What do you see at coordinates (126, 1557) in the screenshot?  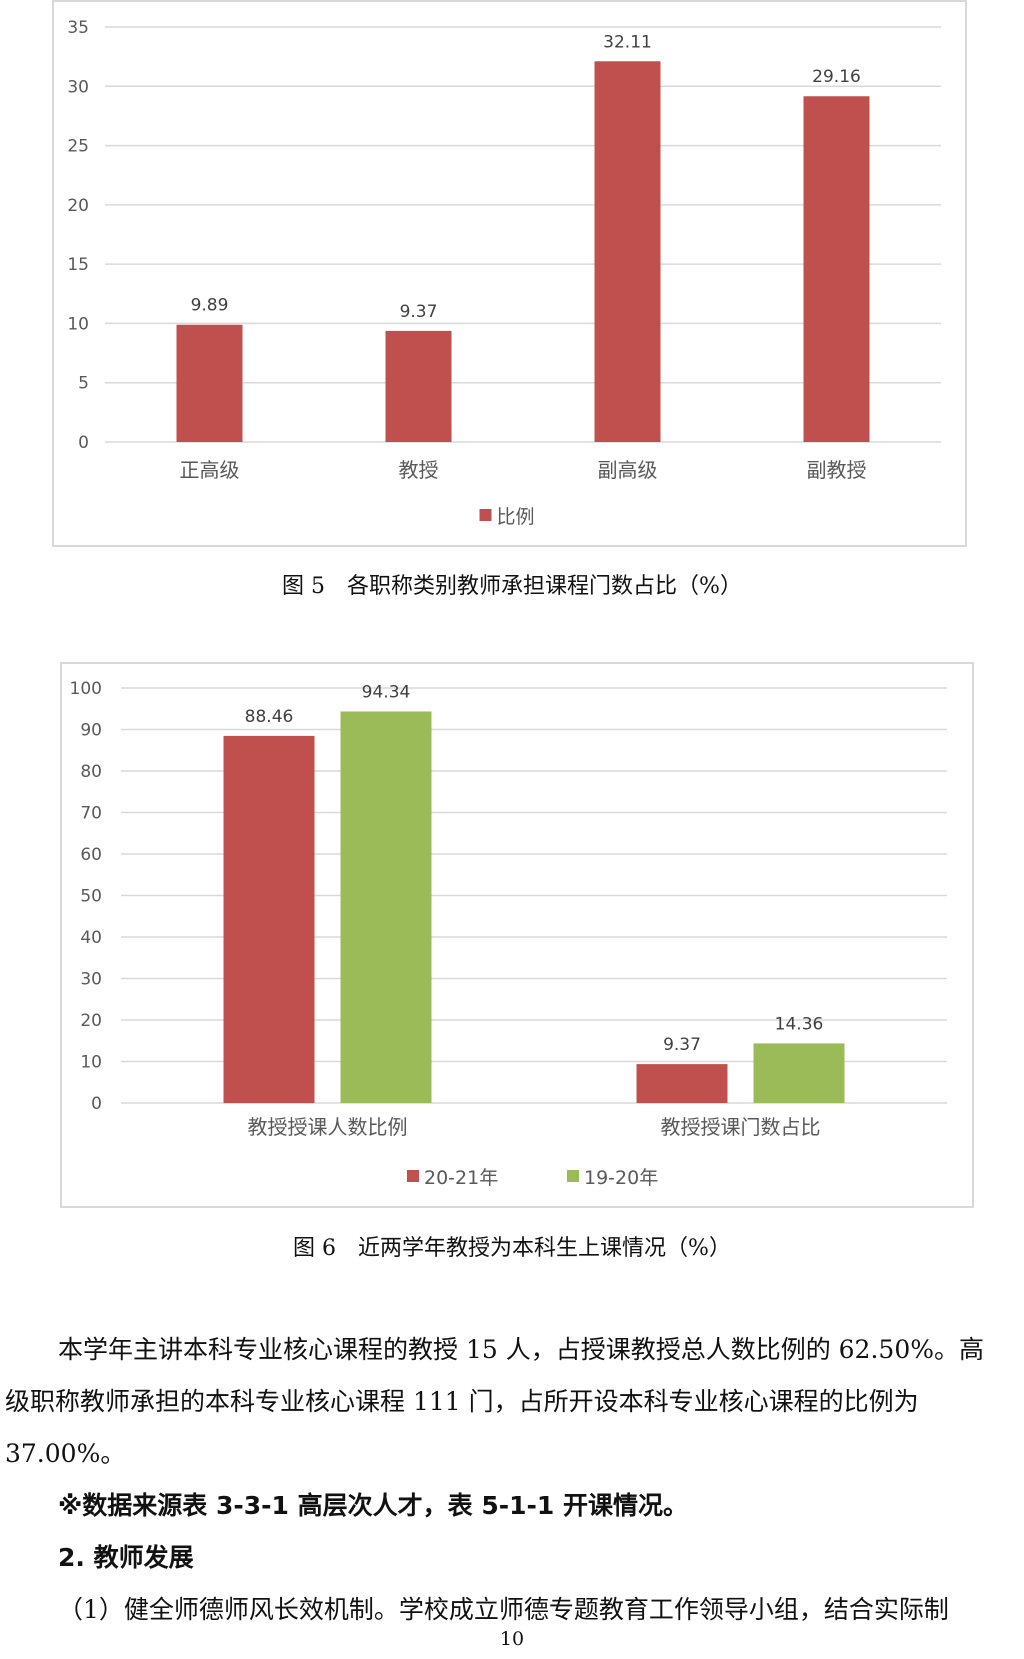 I see `section-heading: 2. 教师发展` at bounding box center [126, 1557].